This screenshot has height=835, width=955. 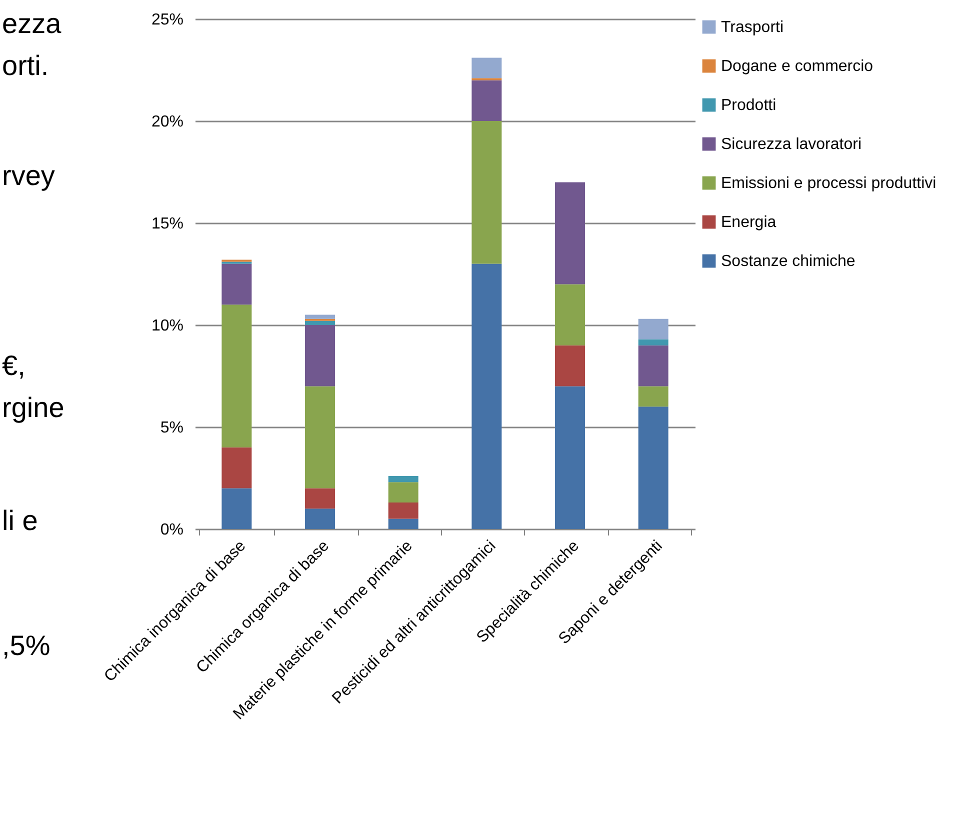 What do you see at coordinates (26, 646) in the screenshot?
I see `text: ,5%` at bounding box center [26, 646].